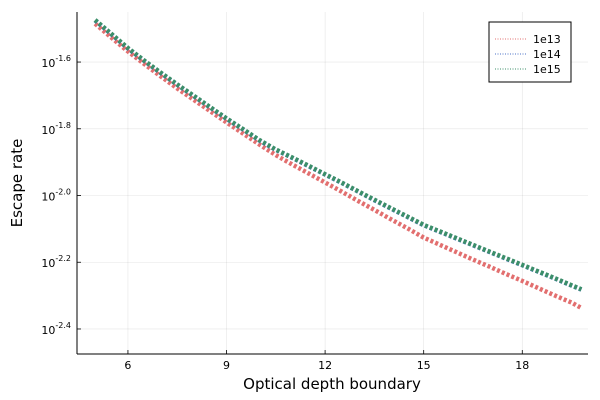 Image resolution: width=600 pixels, height=400 pixels. What do you see at coordinates (332, 384) in the screenshot?
I see `x-axis-title: Optical depth boundary` at bounding box center [332, 384].